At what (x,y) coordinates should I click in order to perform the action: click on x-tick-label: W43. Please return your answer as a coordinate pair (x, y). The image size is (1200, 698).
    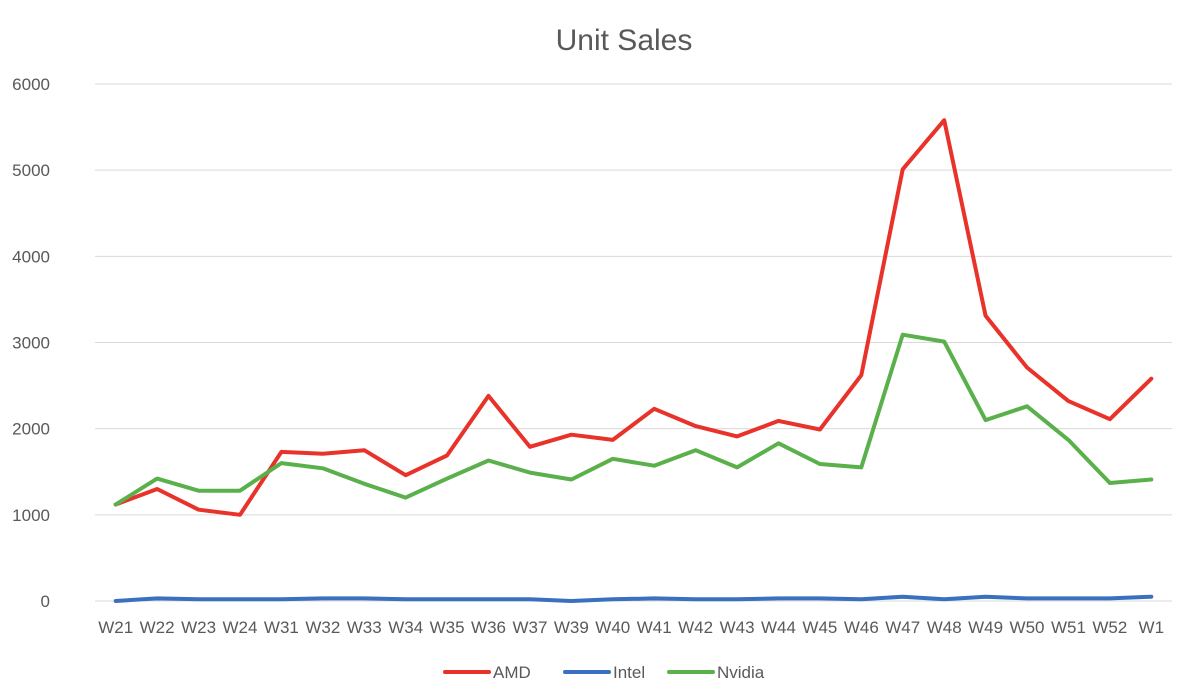
    Looking at the image, I should click on (737, 627).